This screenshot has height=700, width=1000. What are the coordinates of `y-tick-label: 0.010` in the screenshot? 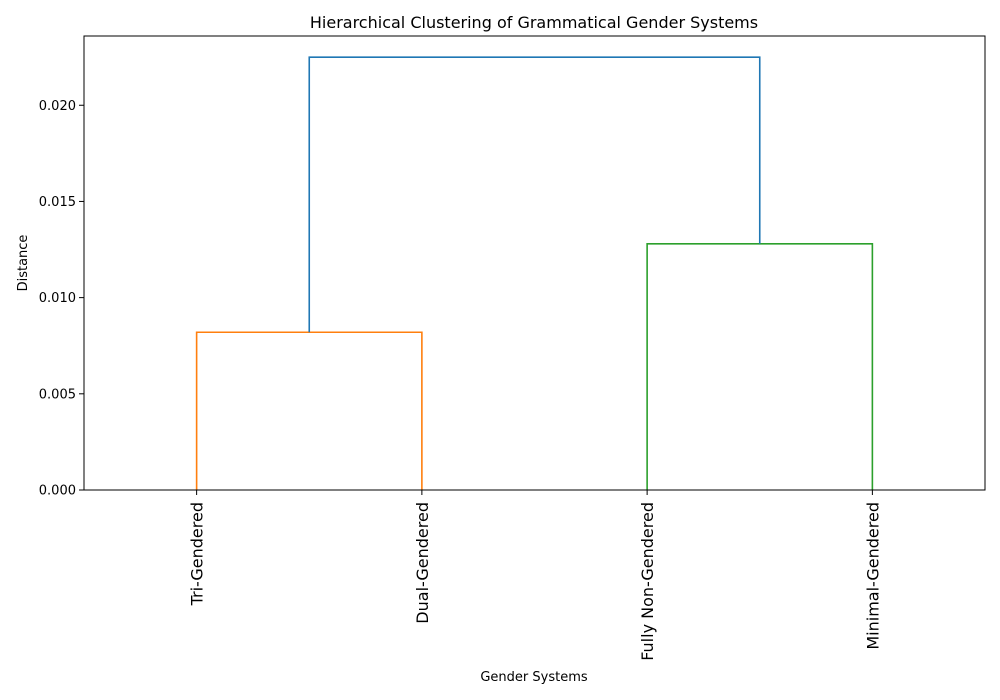 It's located at (57, 298).